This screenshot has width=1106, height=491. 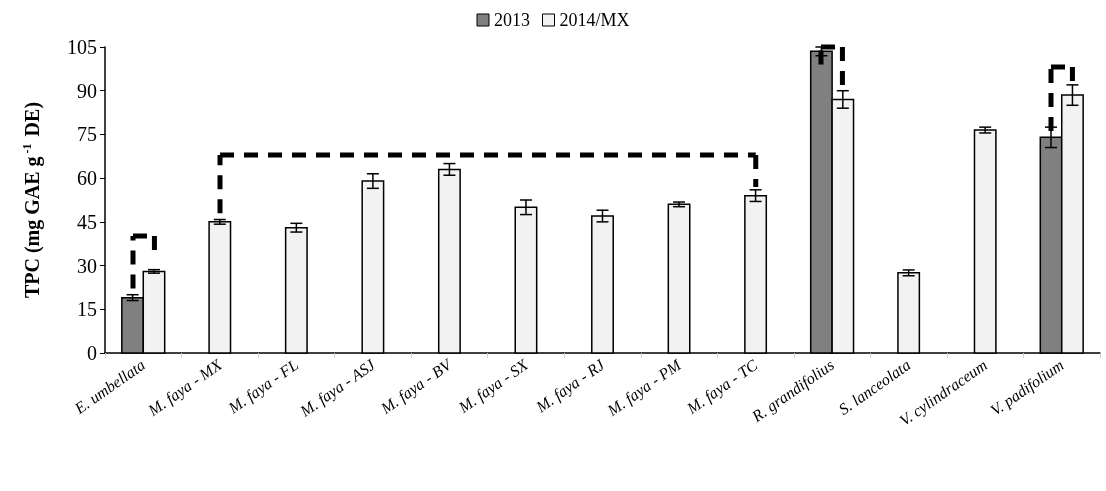 I want to click on legend-label: 2013, so click(x=512, y=20).